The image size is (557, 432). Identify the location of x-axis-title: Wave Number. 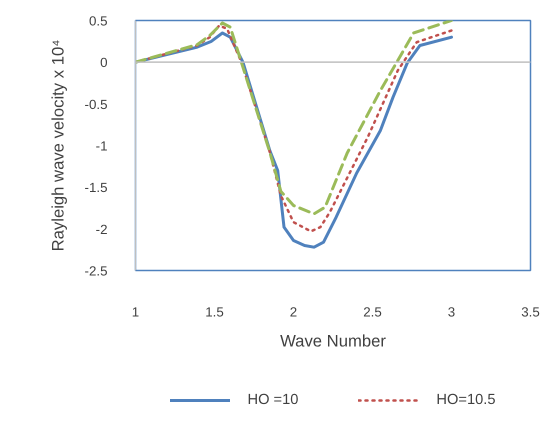
(333, 341).